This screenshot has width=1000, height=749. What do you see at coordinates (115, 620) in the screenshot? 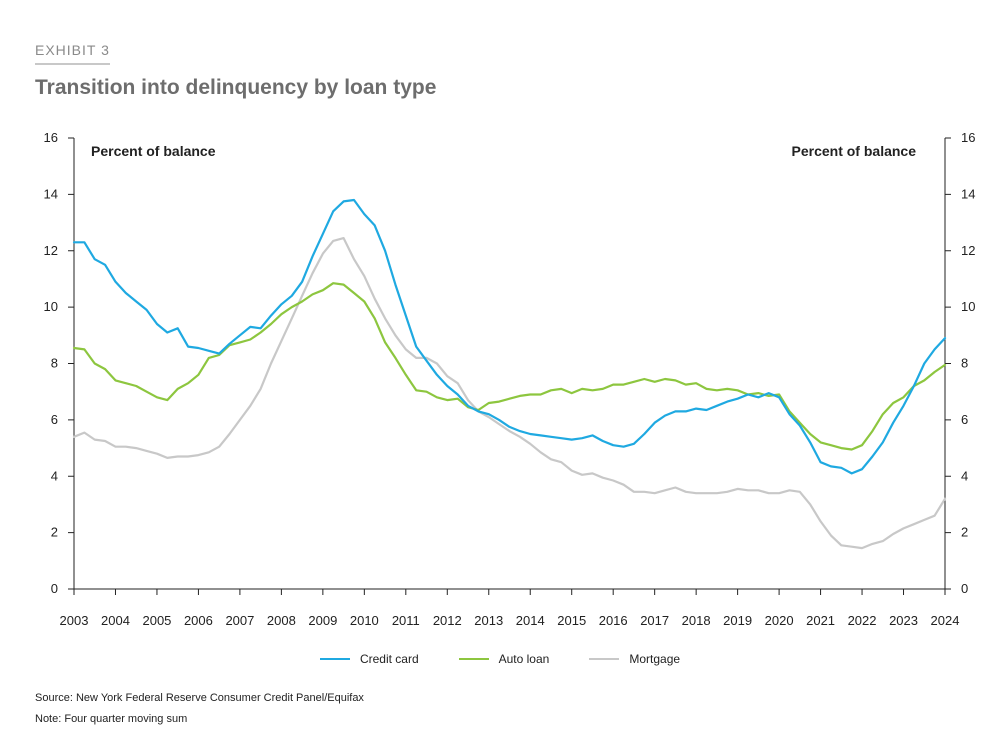
I see `x-tick-label-2004: 2004` at bounding box center [115, 620].